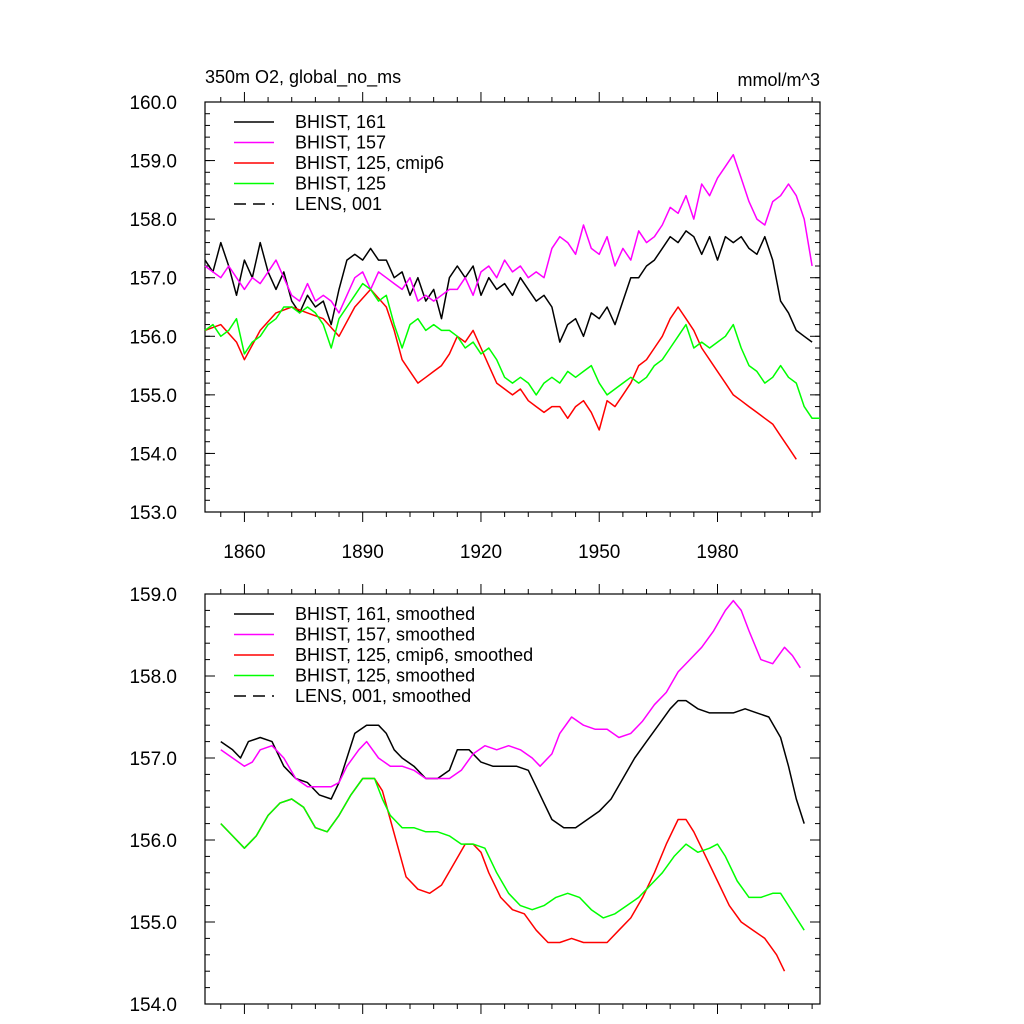 The width and height of the screenshot is (1024, 1024). What do you see at coordinates (369, 163) in the screenshot?
I see `legend-label: BHIST, 125, cmip6` at bounding box center [369, 163].